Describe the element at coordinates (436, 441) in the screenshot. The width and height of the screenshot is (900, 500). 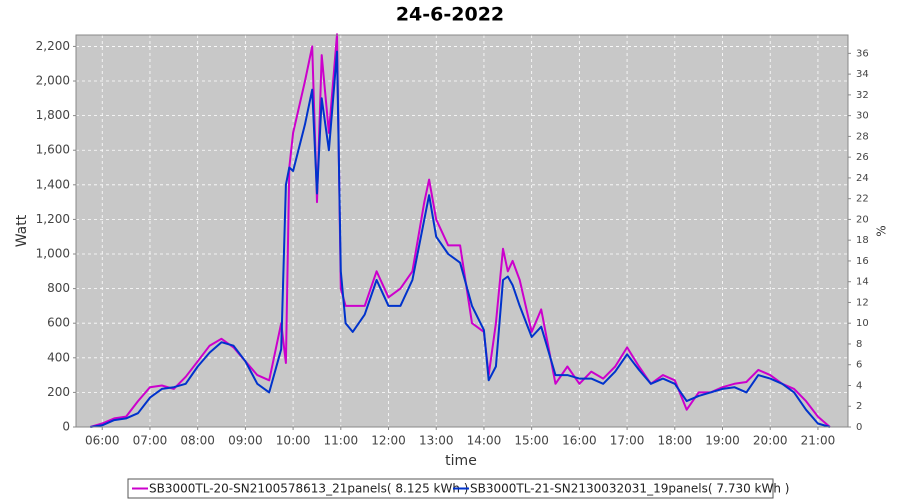
I see `x-tick-label: 13:00` at that location.